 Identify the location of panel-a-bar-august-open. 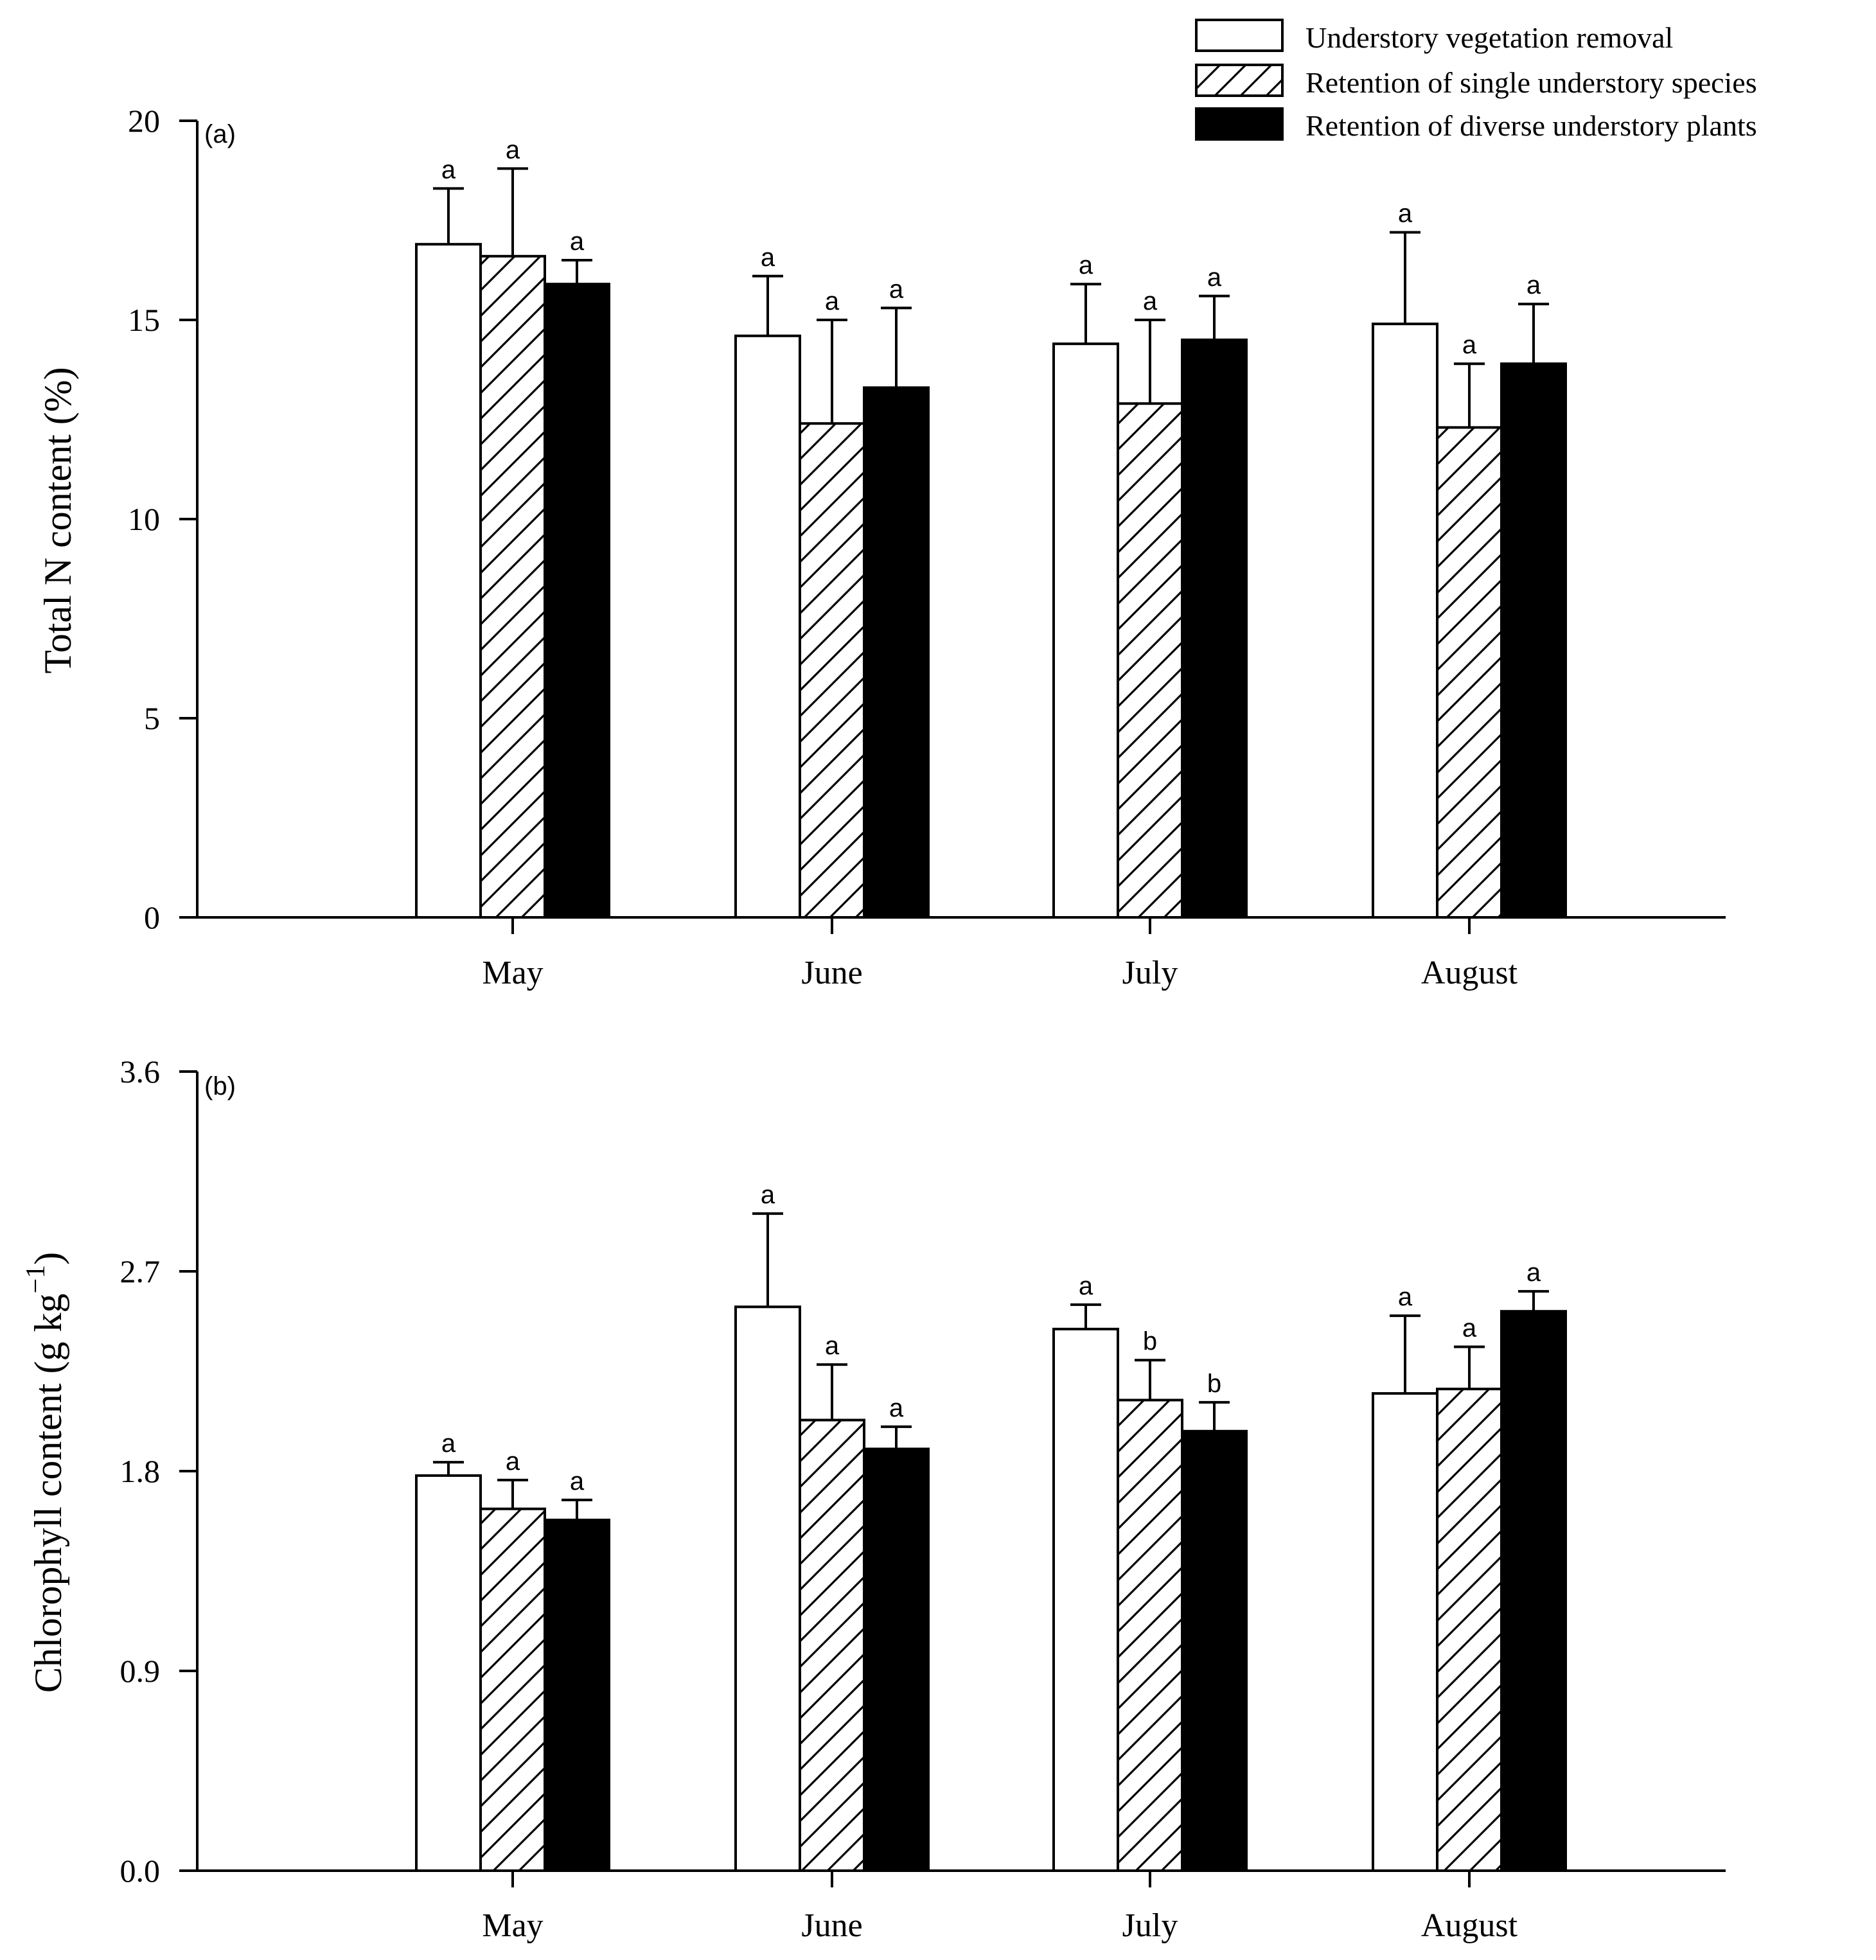
(1405, 620).